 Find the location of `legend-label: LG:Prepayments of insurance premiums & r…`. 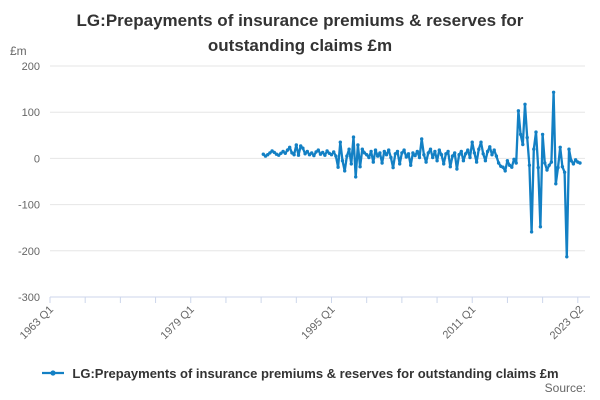

legend-label: LG:Prepayments of insurance premiums & r… is located at coordinates (315, 373).